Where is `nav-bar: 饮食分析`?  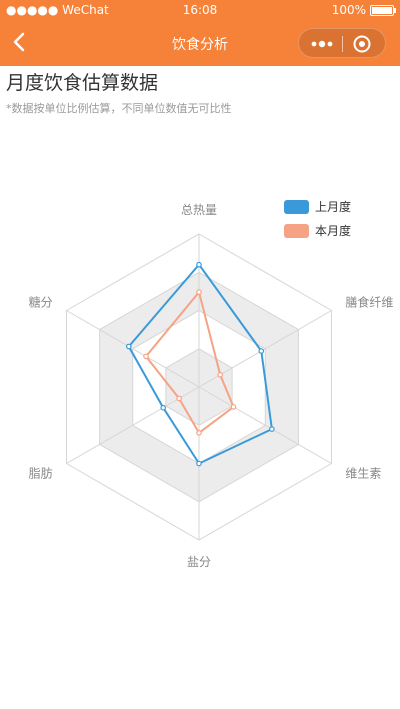
nav-bar: 饮食分析 is located at coordinates (200, 43).